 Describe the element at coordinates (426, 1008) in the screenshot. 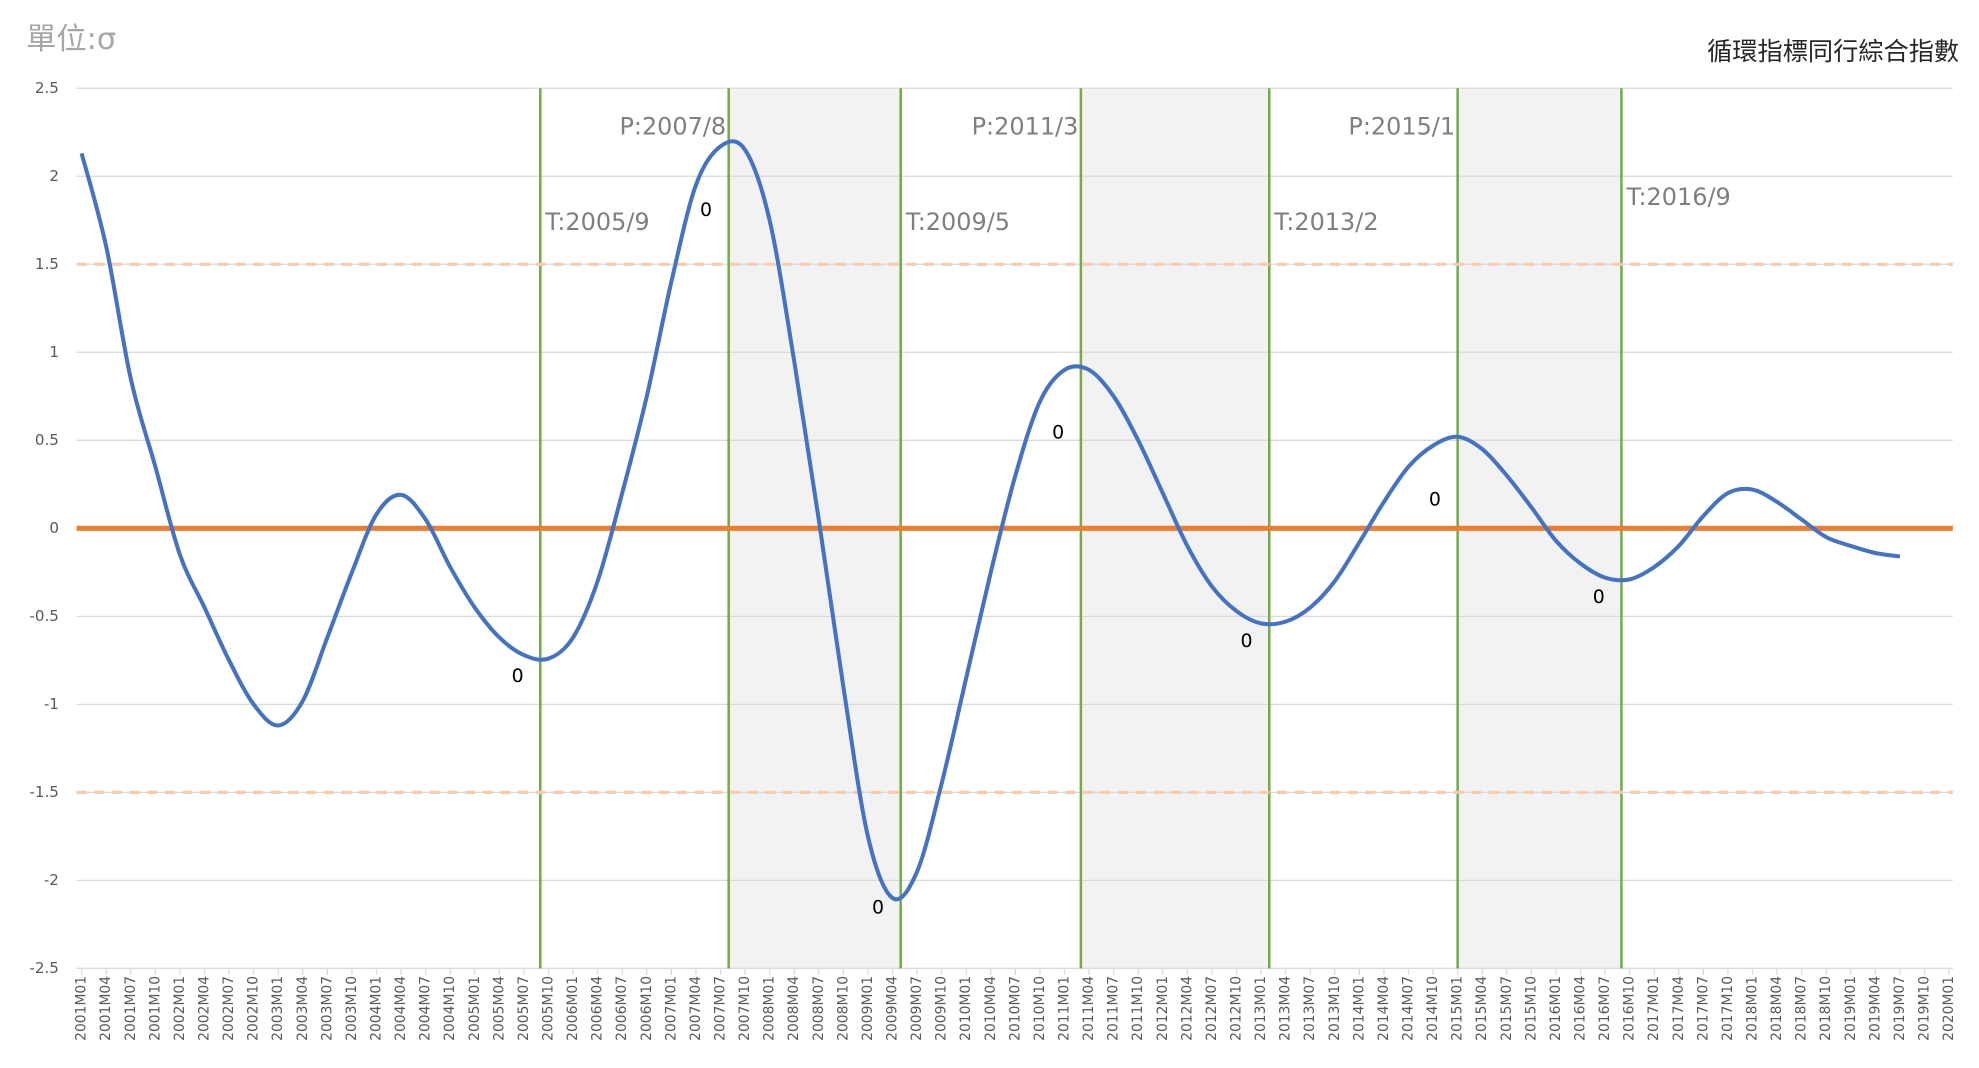

I see `x-tick-label: 2004M07` at that location.